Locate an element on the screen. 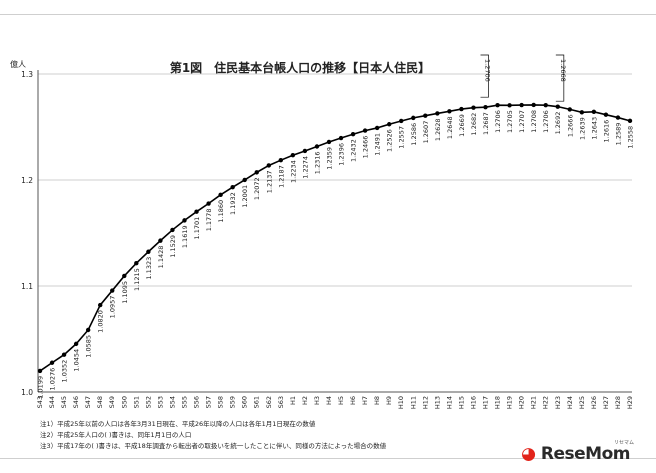  data-label: 1.1215 is located at coordinates (137, 279).